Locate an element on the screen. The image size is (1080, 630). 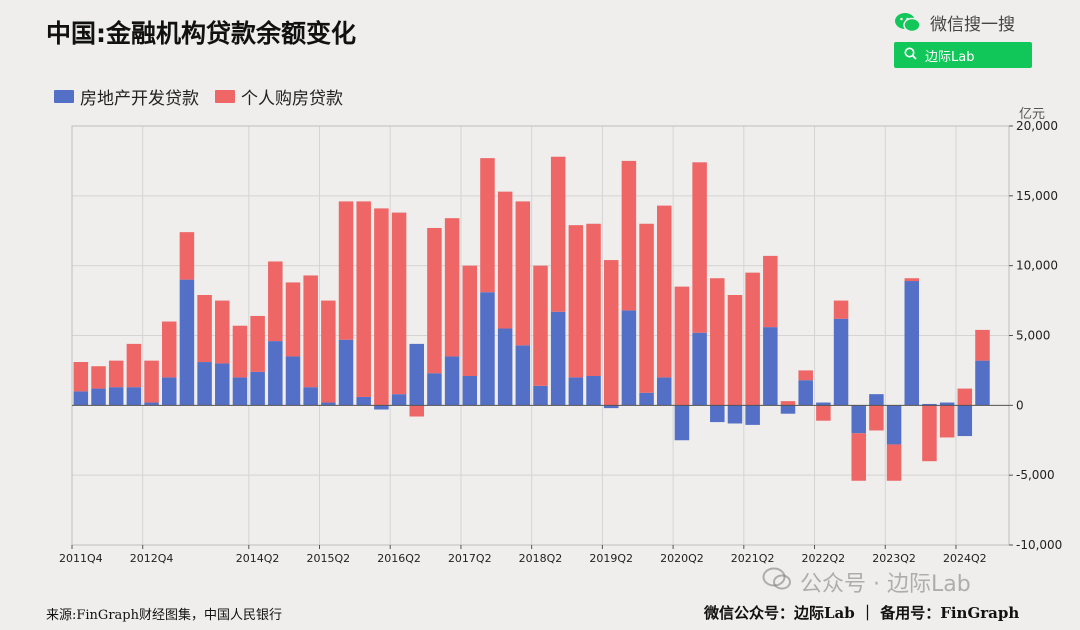
watermark-text: 公众号 · 边际Lab is located at coordinates (885, 584).